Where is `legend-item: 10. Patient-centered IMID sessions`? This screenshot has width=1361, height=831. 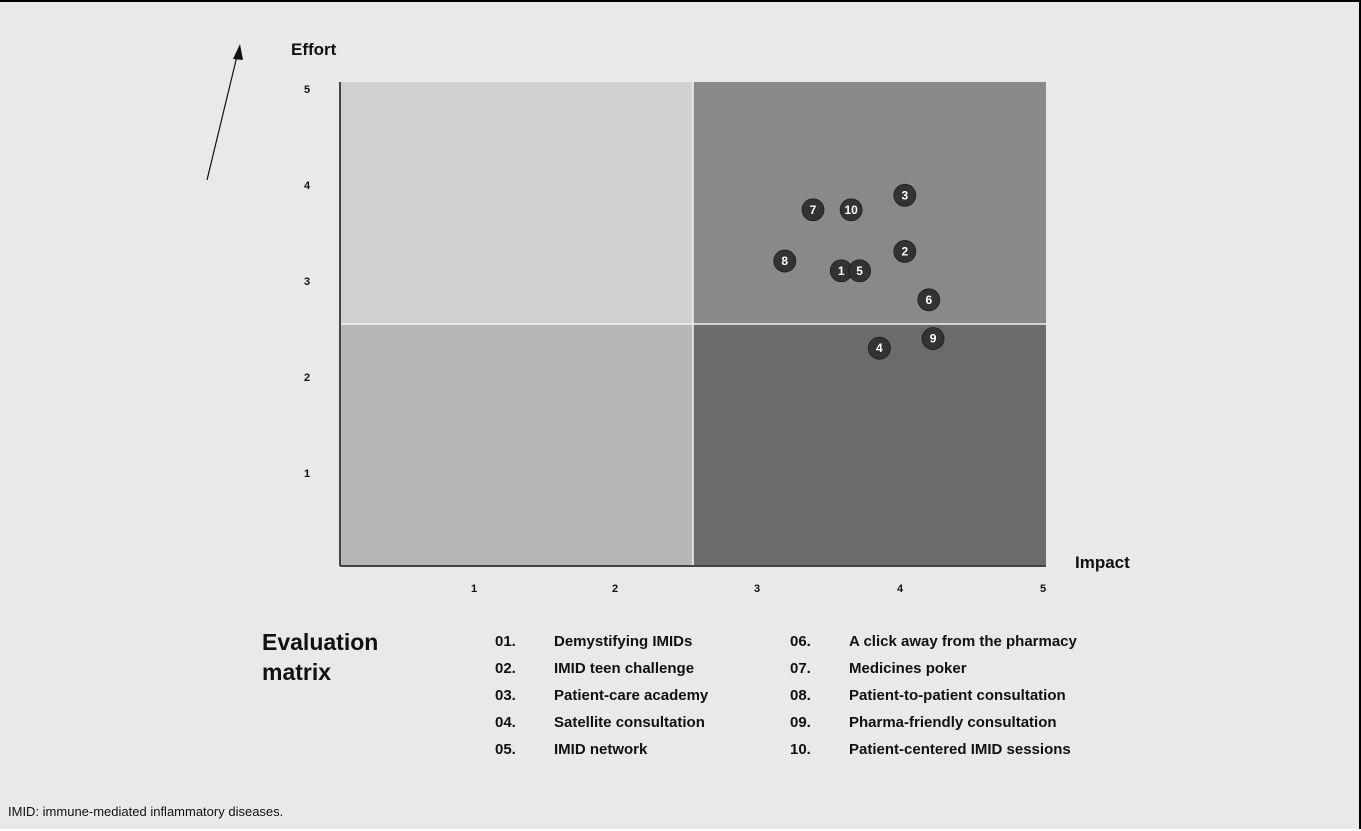 legend-item: 10. Patient-centered IMID sessions is located at coordinates (1070, 754).